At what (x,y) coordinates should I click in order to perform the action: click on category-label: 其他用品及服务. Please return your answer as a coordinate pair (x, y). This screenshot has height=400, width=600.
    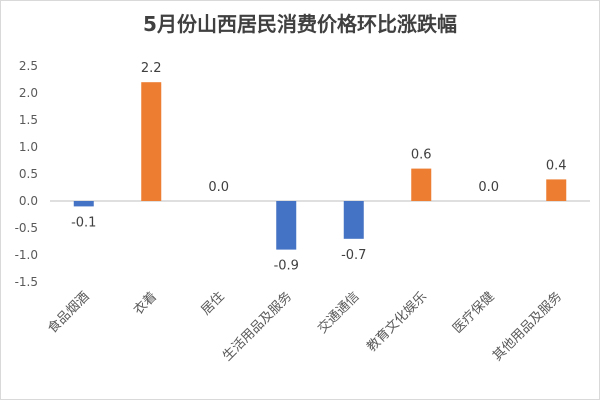
    Looking at the image, I should click on (527, 327).